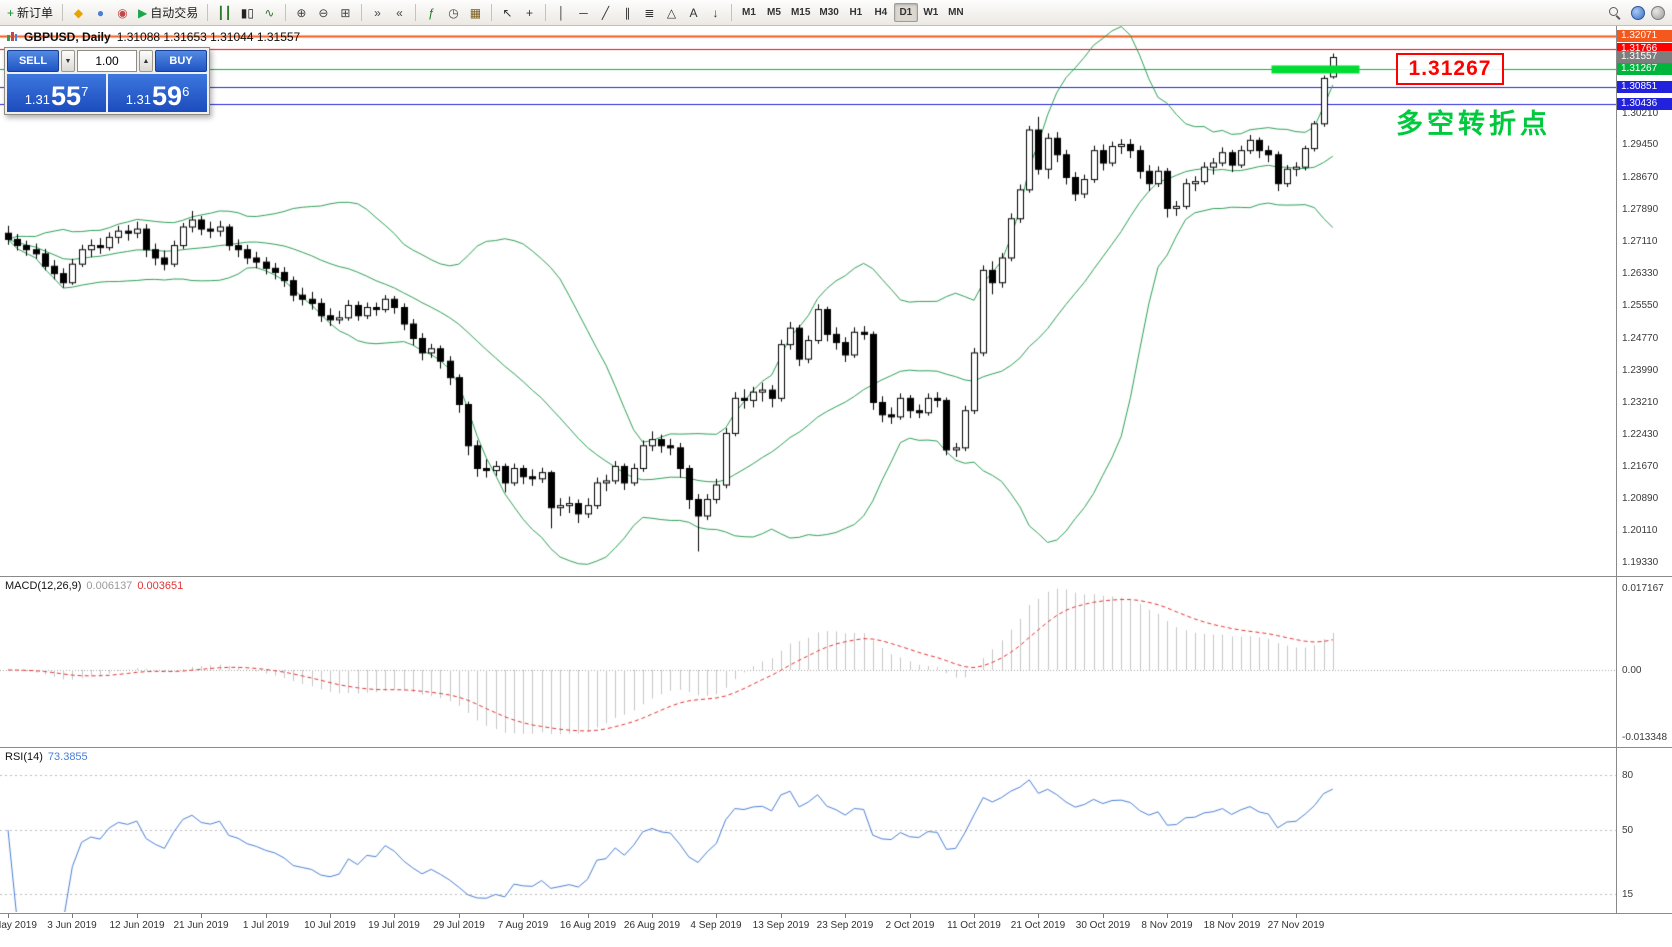  Describe the element at coordinates (269, 12) in the screenshot. I see `line-chart-icon: ∿` at that location.